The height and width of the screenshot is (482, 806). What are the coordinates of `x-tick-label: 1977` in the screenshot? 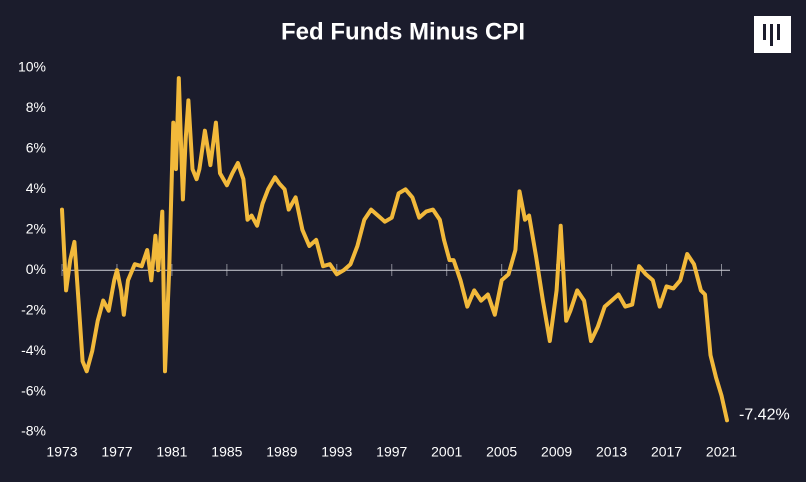 It's located at (116, 452).